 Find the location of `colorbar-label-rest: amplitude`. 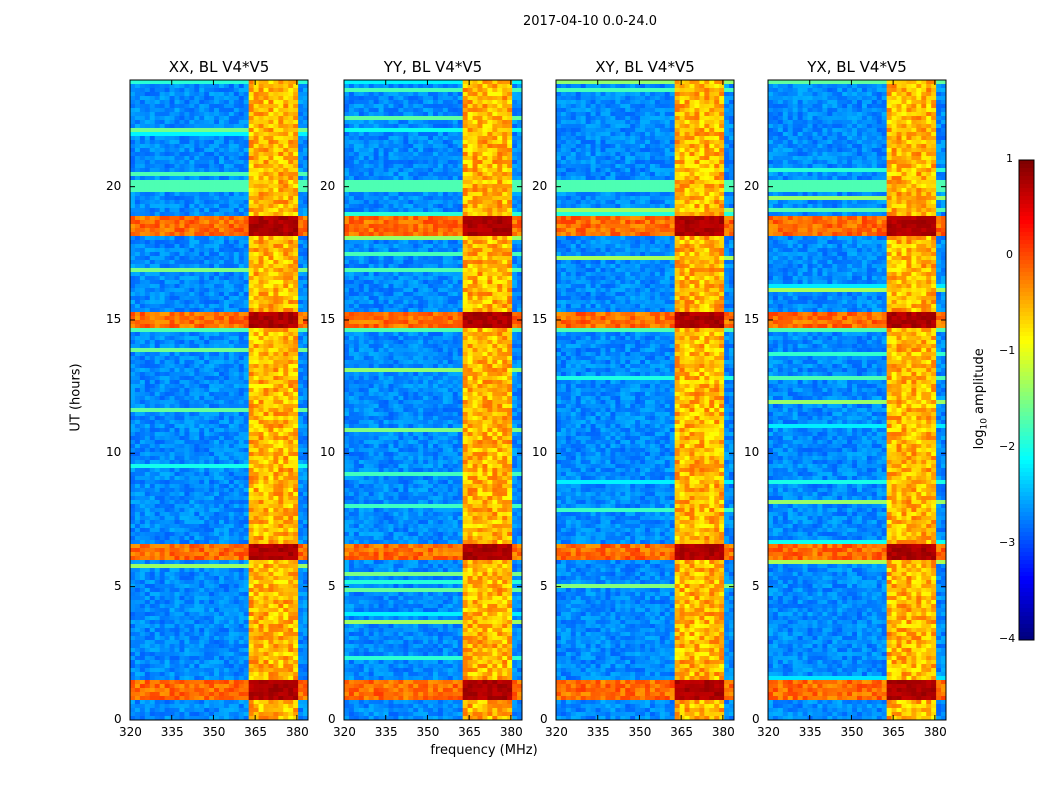

colorbar-label-rest: amplitude is located at coordinates (979, 383).